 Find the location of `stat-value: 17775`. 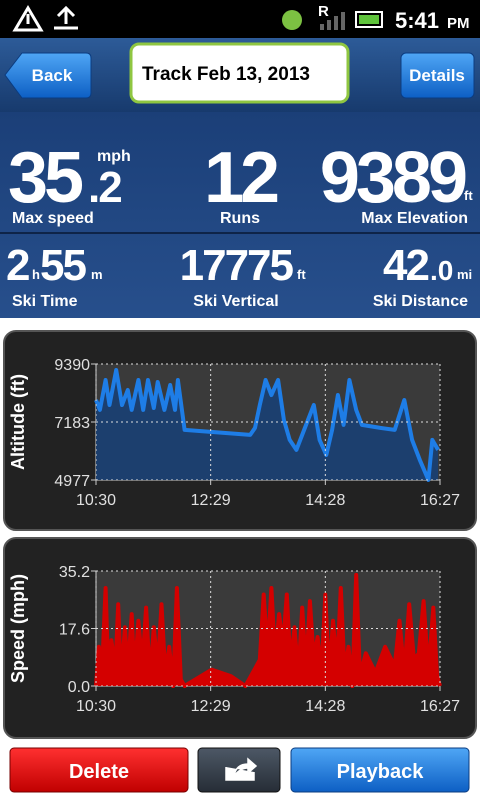

stat-value: 17775 is located at coordinates (237, 265).